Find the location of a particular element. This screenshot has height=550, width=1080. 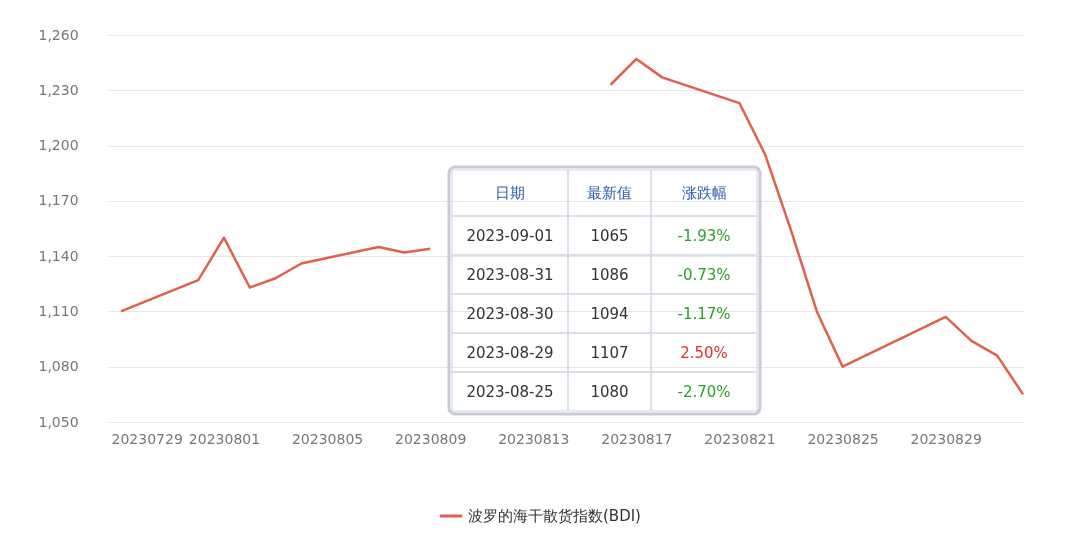

x-tick-label: 20230805 is located at coordinates (327, 438).